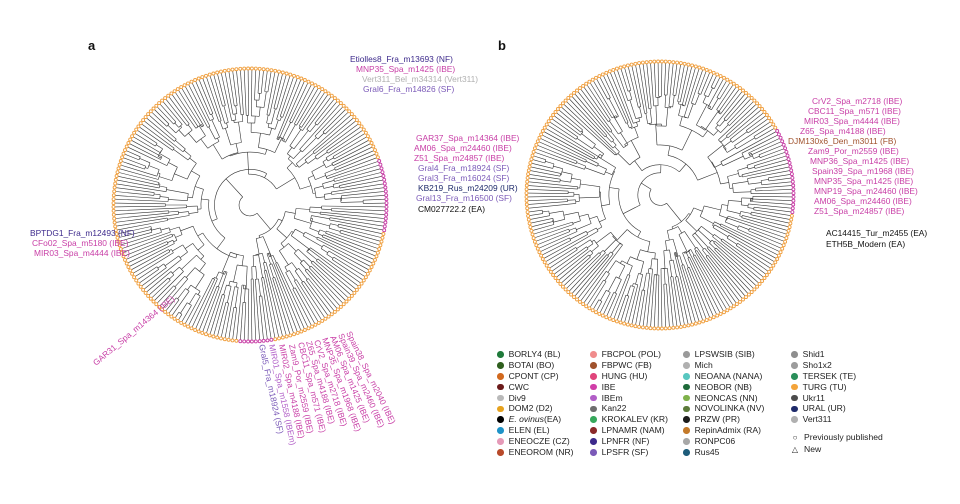  What do you see at coordinates (813, 449) in the screenshot?
I see `legend-marker-label: New` at bounding box center [813, 449].